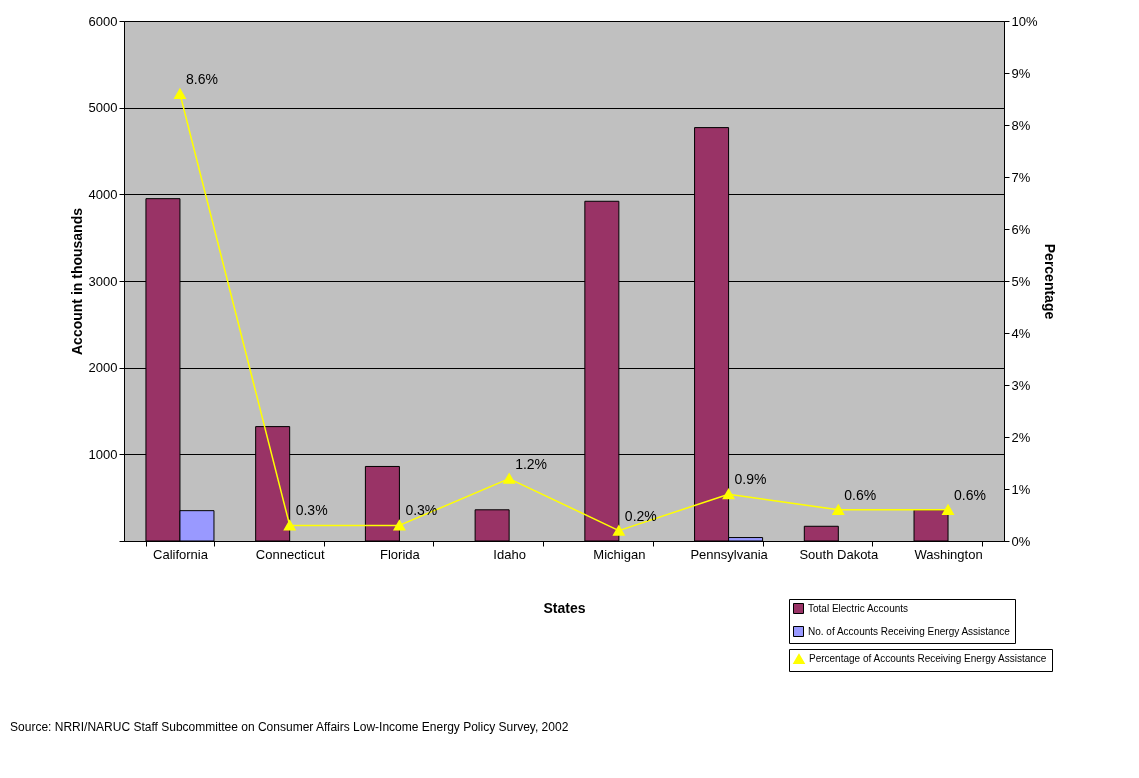 The width and height of the screenshot is (1139, 778). Describe the element at coordinates (1049, 281) in the screenshot. I see `y2-axis-title: Percentage` at that location.